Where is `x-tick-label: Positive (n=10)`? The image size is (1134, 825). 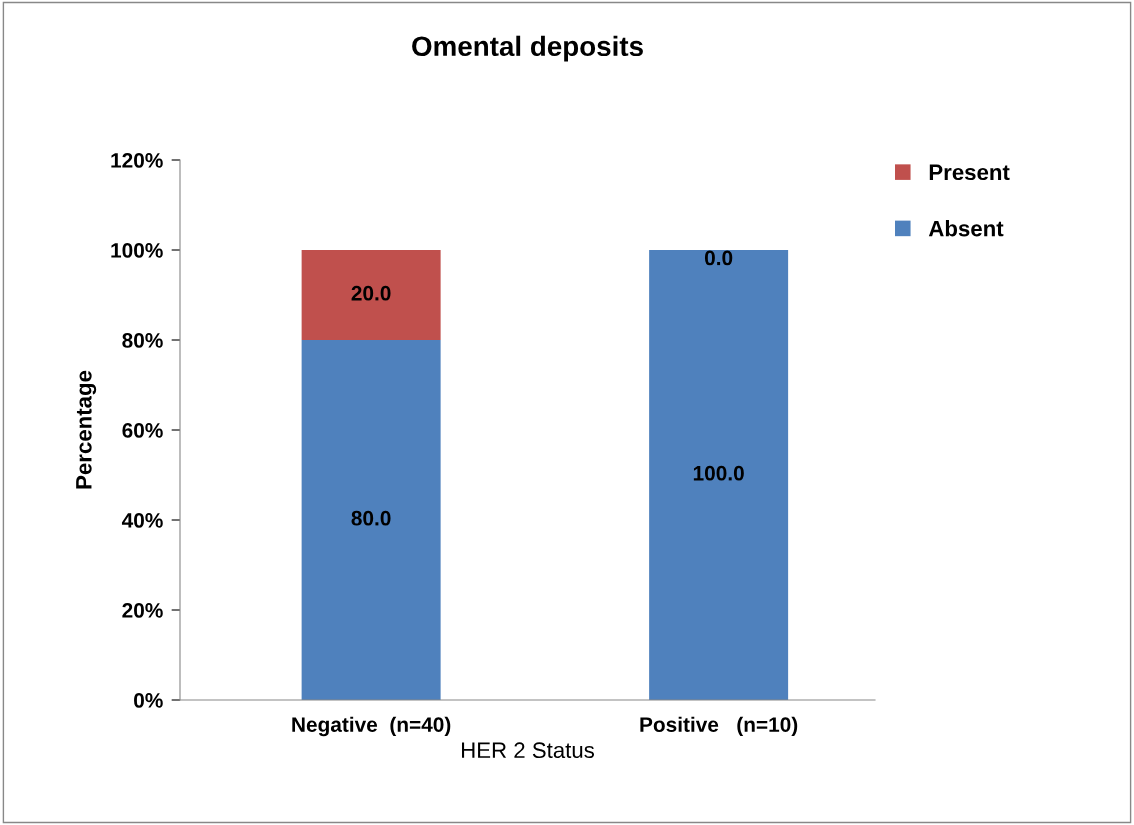 x-tick-label: Positive (n=10) is located at coordinates (719, 726).